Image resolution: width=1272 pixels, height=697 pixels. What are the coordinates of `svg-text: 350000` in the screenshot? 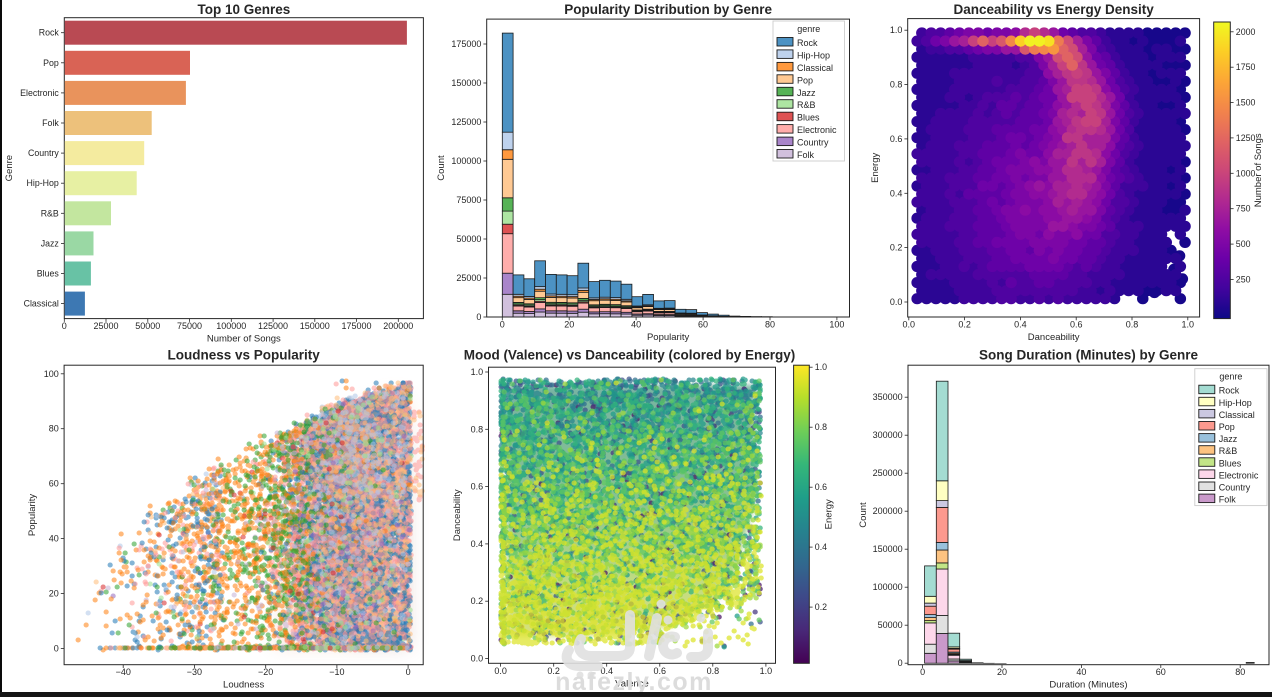 It's located at (888, 397).